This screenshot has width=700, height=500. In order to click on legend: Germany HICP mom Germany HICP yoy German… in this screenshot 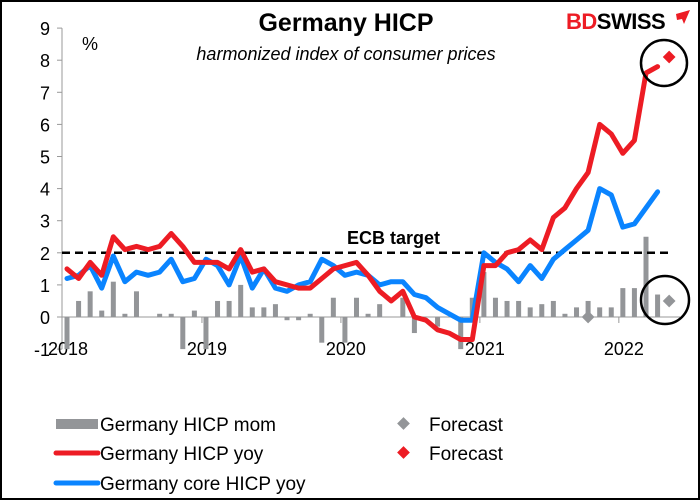, I will do `click(278, 455)`.